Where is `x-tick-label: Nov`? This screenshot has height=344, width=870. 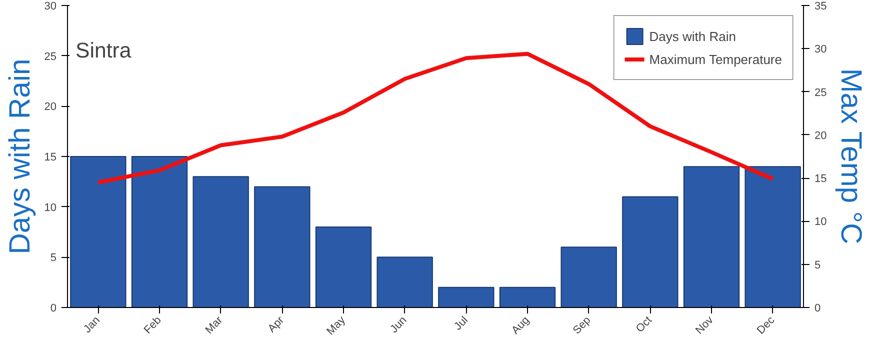
x-tick-label: Nov is located at coordinates (705, 325).